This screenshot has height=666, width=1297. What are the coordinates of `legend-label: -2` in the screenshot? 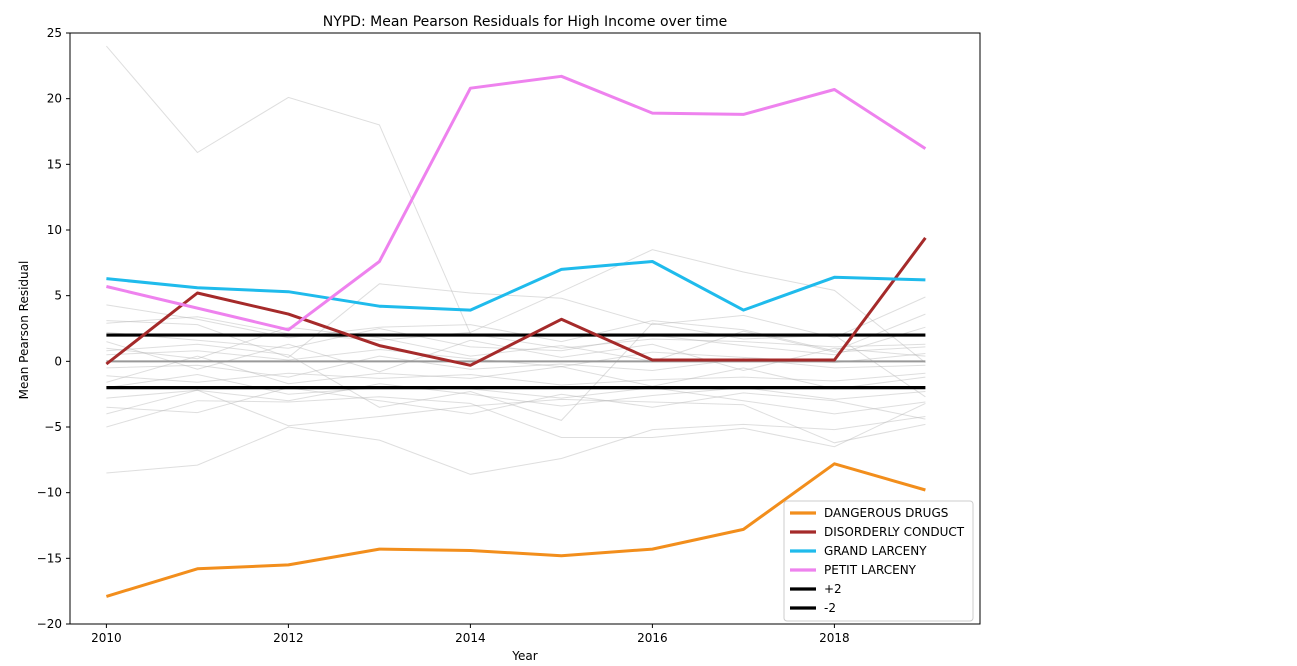 It's located at (830, 608).